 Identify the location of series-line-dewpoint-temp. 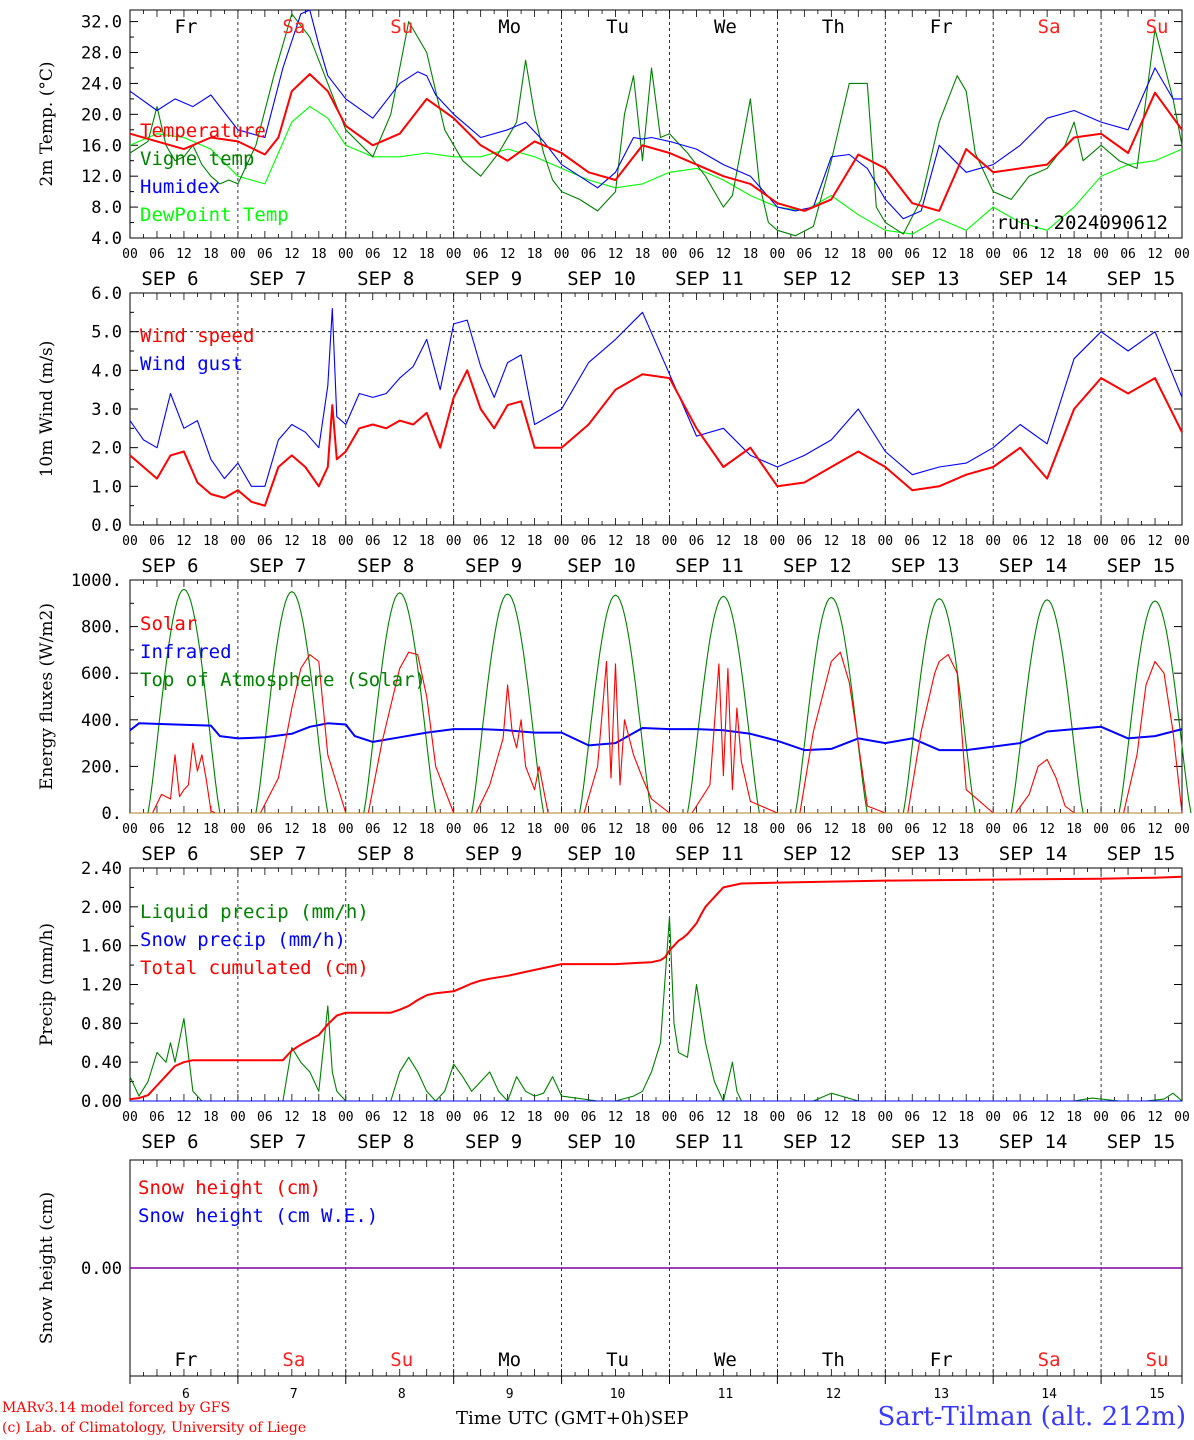
(656, 170).